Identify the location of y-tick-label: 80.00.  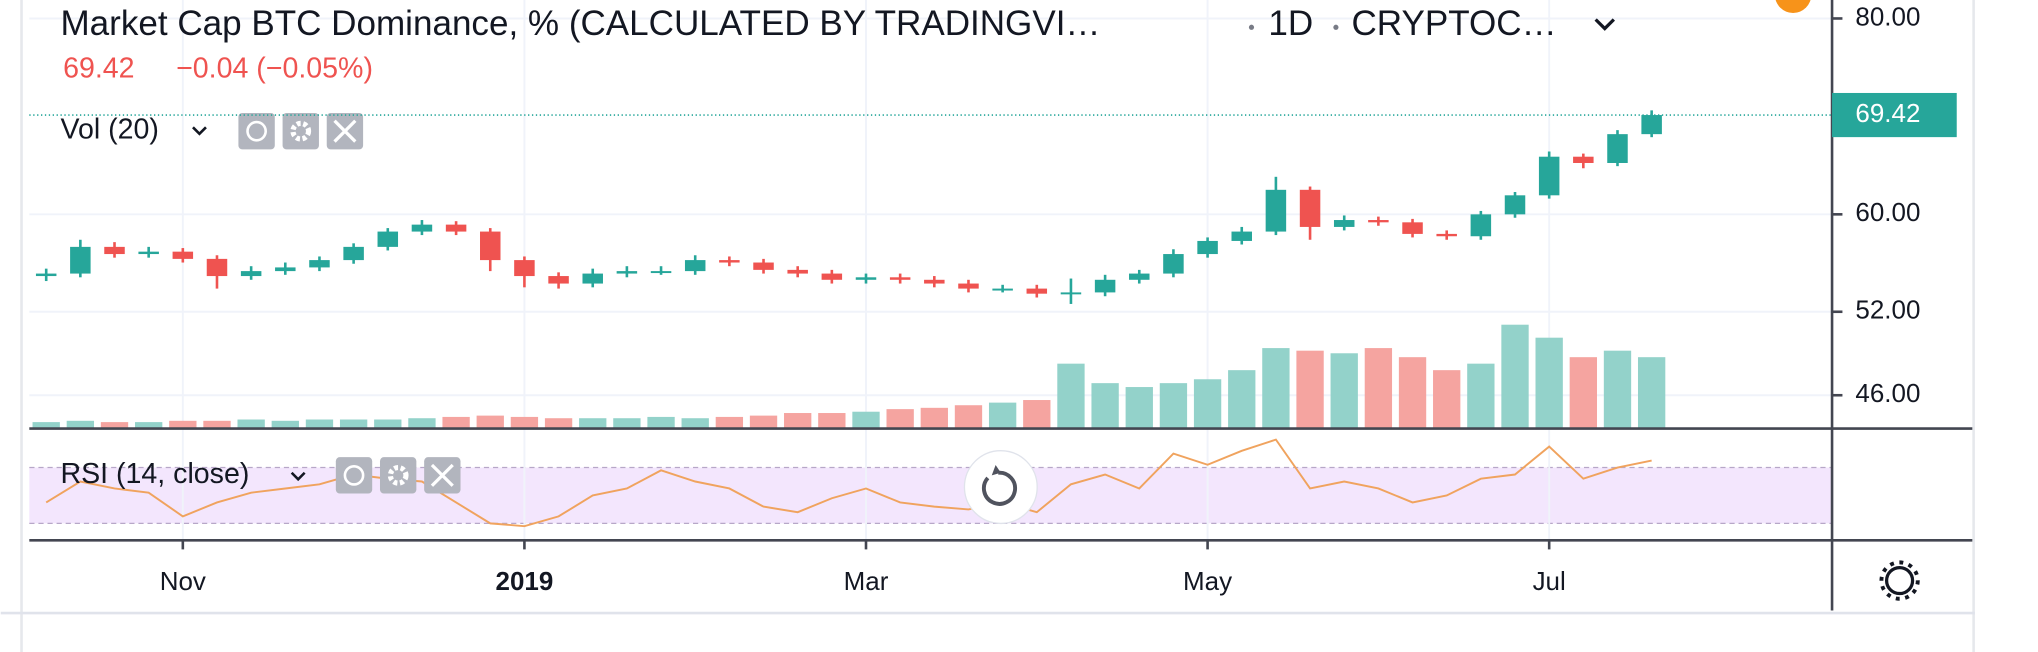
(1887, 16).